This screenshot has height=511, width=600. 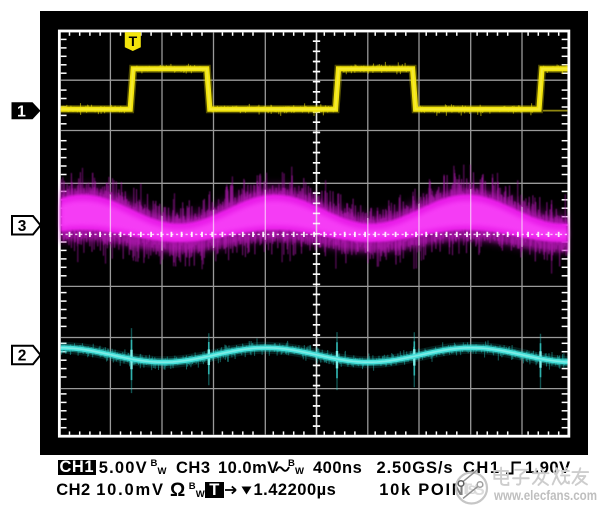 What do you see at coordinates (133, 41) in the screenshot?
I see `svg-text: T` at bounding box center [133, 41].